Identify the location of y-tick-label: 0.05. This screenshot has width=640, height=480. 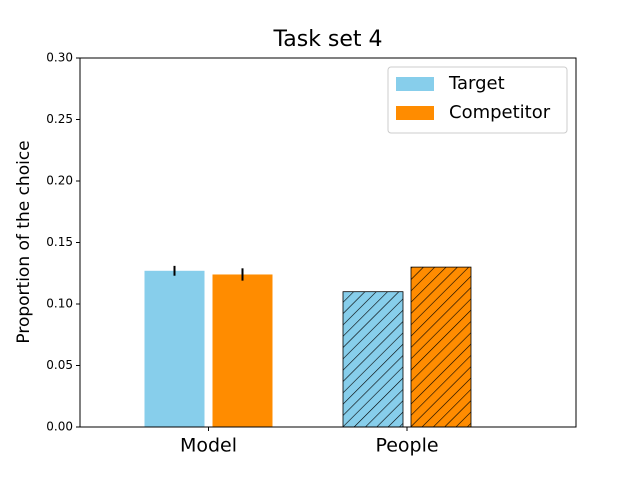
(59, 365).